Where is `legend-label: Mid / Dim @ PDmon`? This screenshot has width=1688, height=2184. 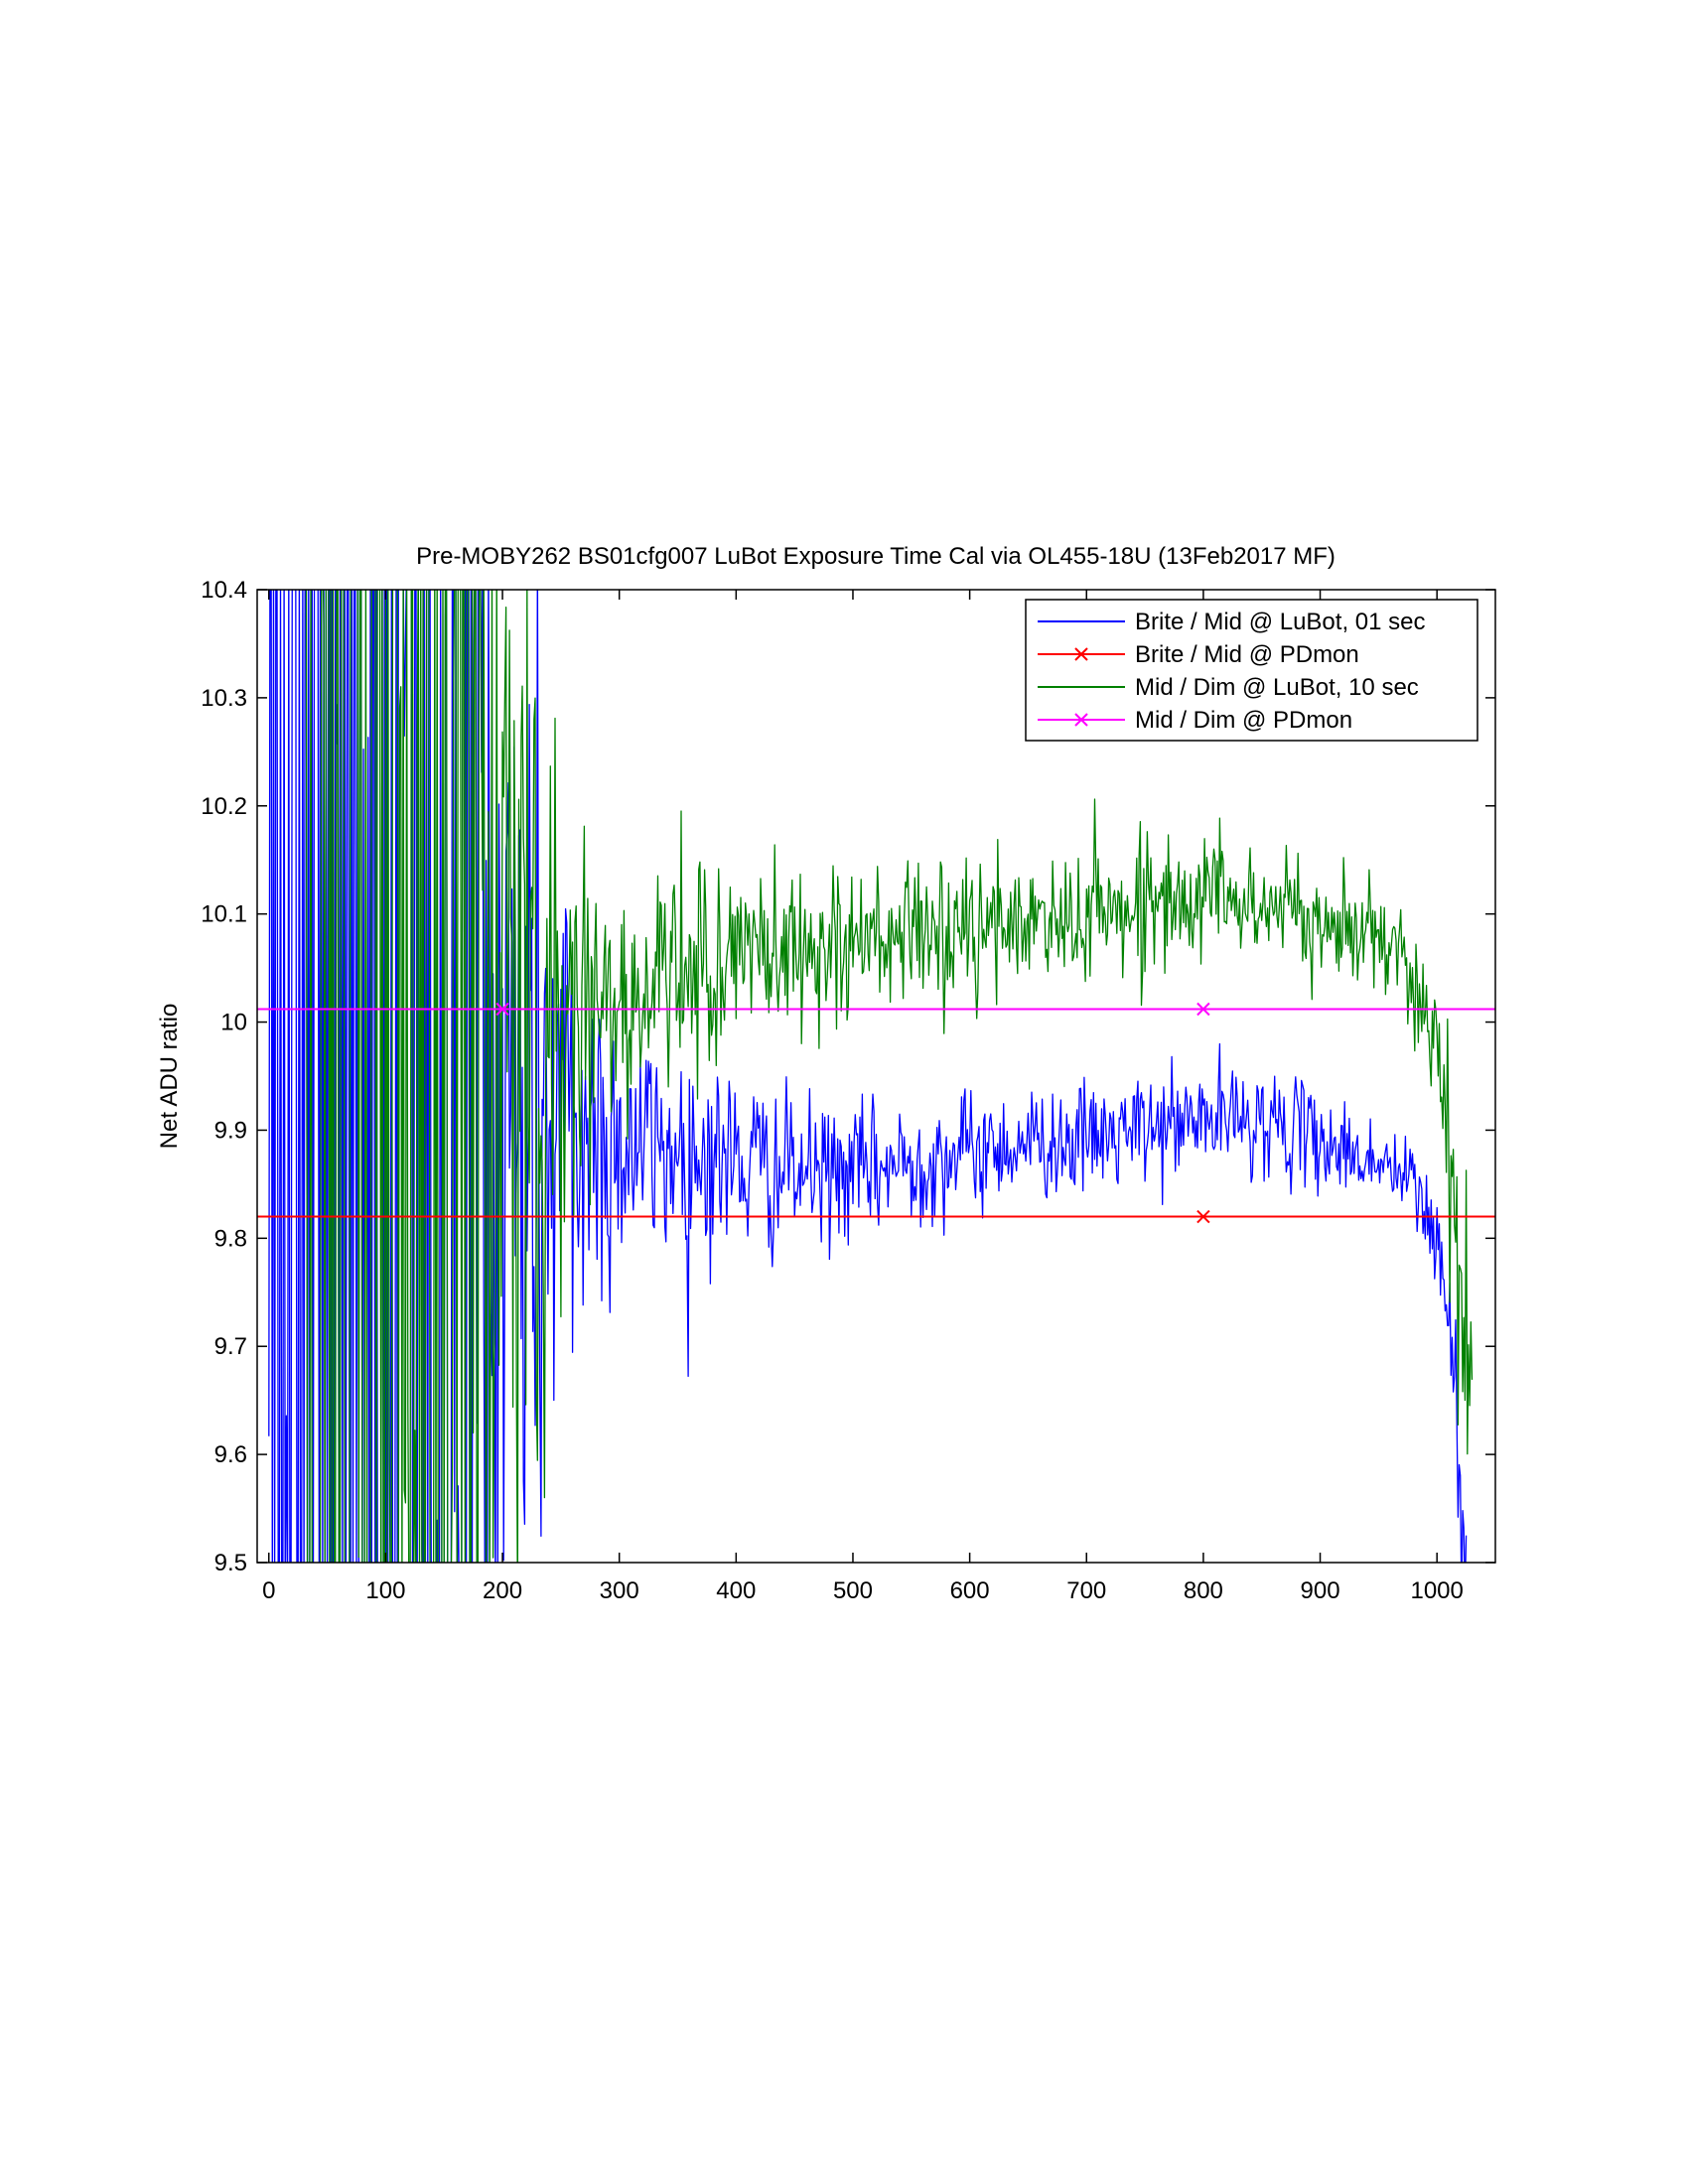
legend-label: Mid / Dim @ PDmon is located at coordinates (1243, 720).